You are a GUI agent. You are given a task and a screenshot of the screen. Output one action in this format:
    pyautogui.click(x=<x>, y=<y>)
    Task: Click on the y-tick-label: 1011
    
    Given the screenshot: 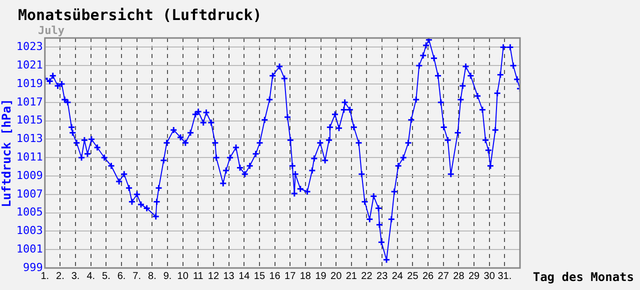 What is the action you would take?
    pyautogui.click(x=29, y=157)
    